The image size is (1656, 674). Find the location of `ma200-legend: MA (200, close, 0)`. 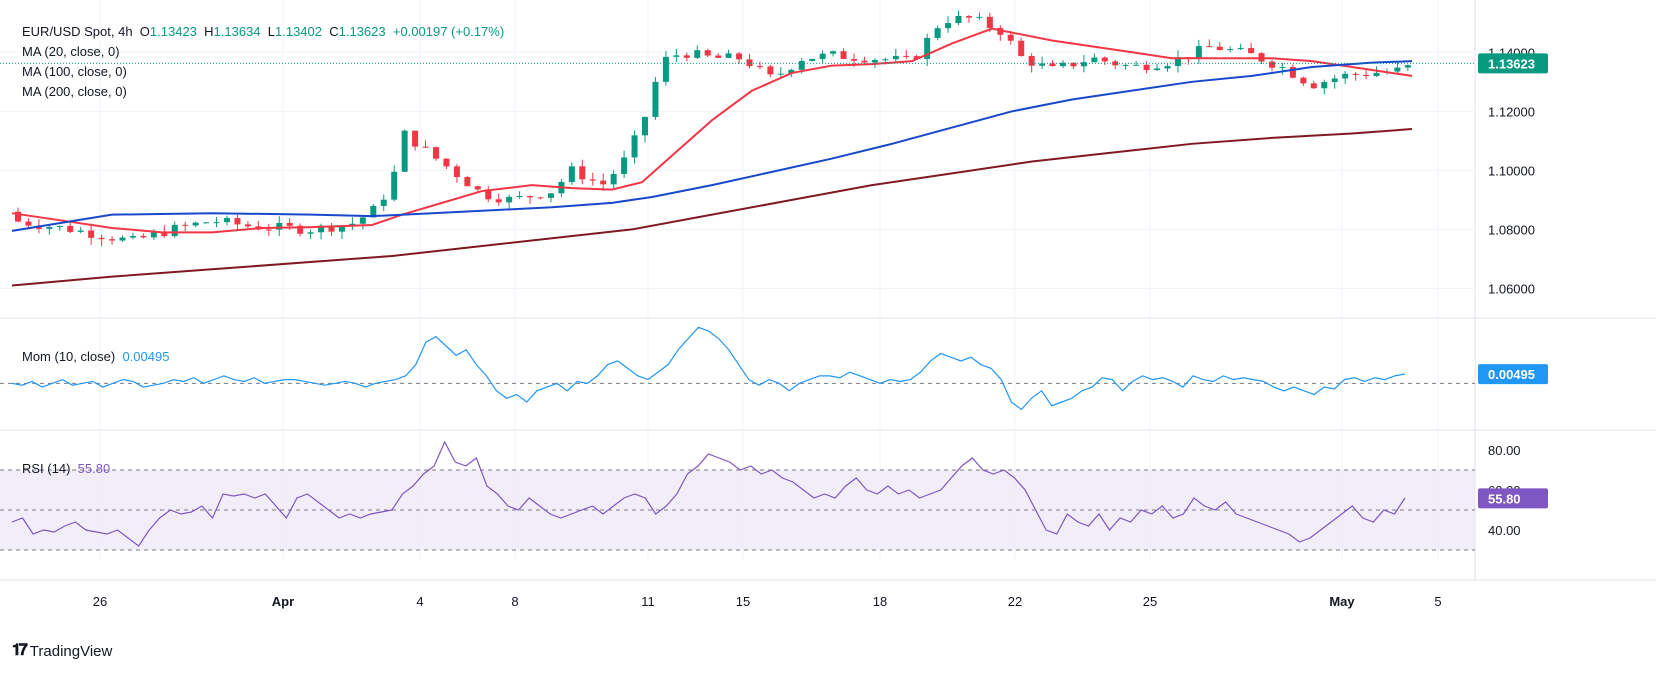

ma200-legend: MA (200, close, 0) is located at coordinates (74, 92).